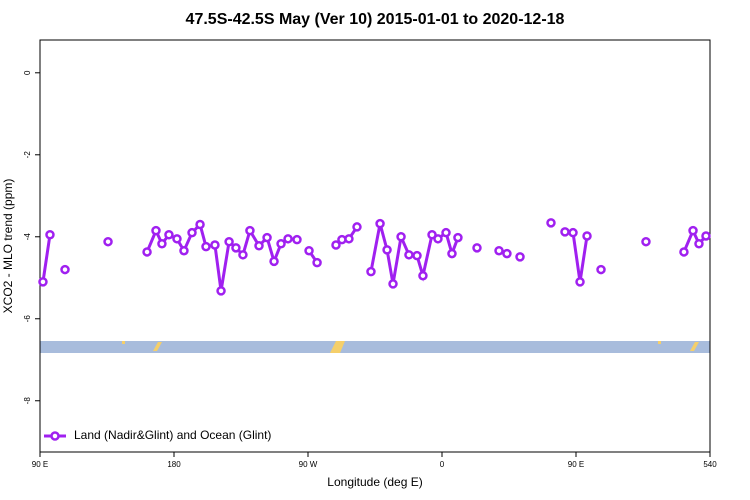 The width and height of the screenshot is (750, 500). Describe the element at coordinates (27, 319) in the screenshot. I see `y-tick-label: -6` at that location.